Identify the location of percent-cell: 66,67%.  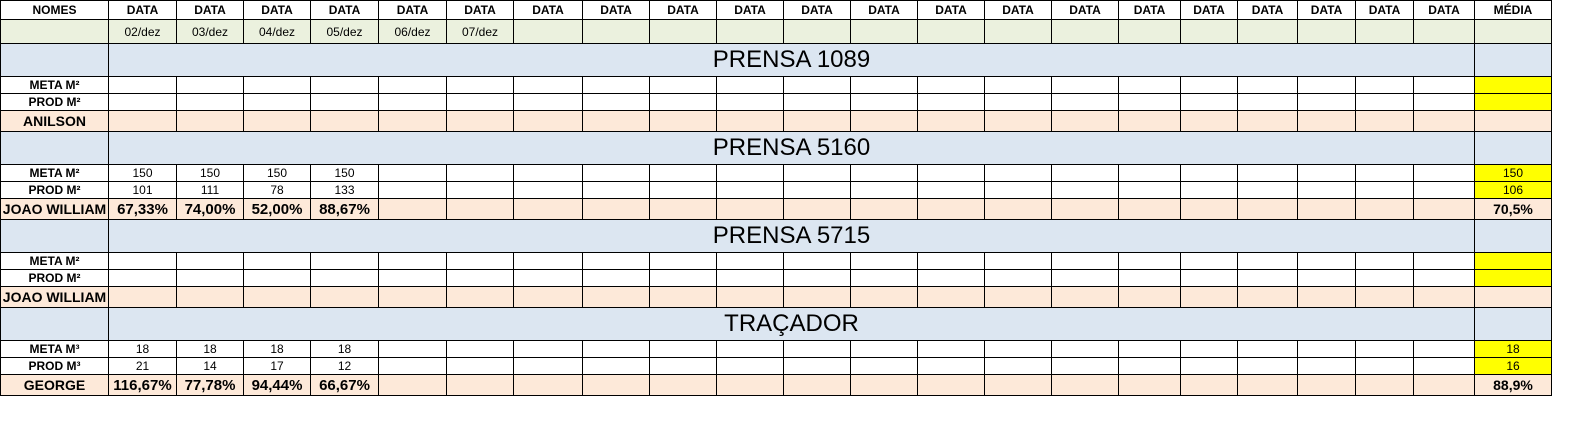
(344, 385).